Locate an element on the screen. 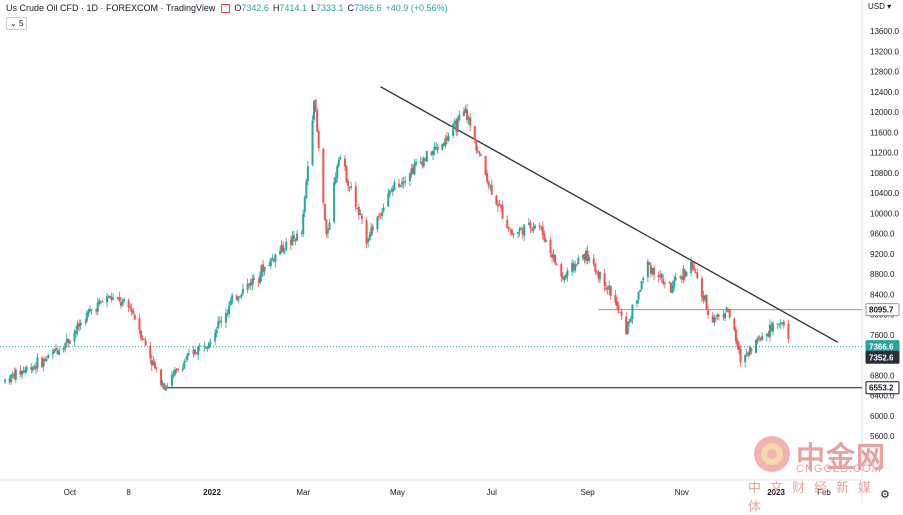 This screenshot has width=903, height=515. gear-icon: ⚙ is located at coordinates (885, 495).